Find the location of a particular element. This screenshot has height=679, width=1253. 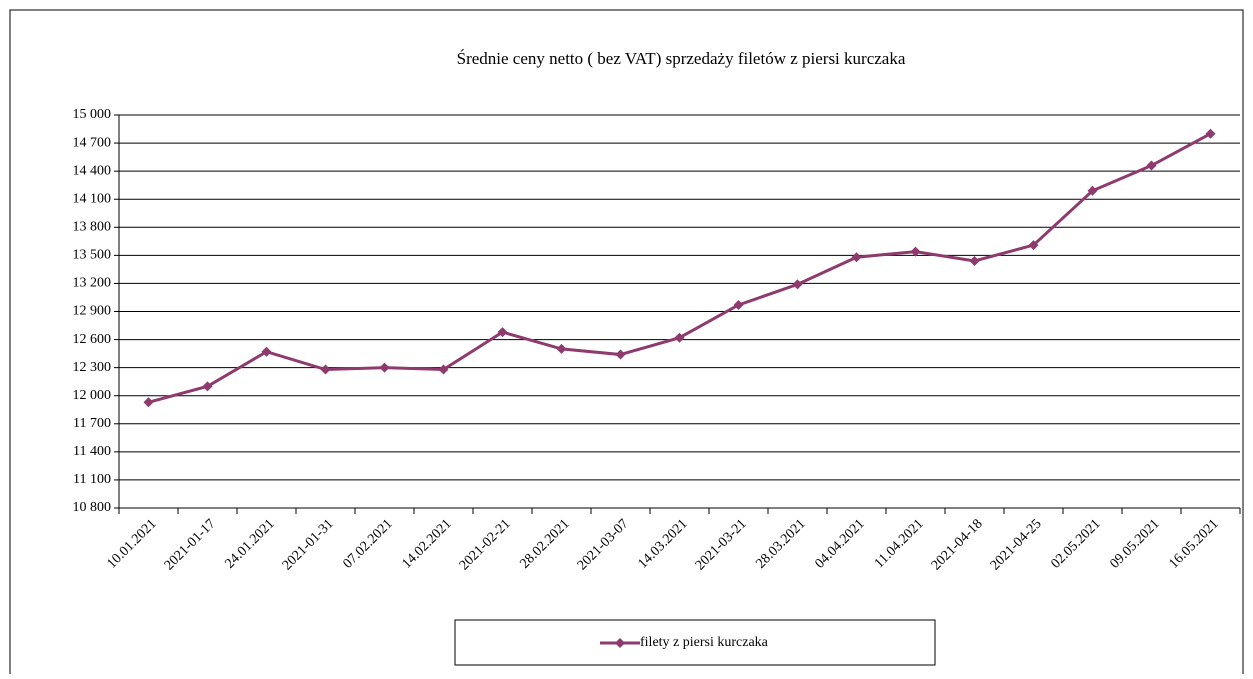

x-tick-label: 24.01.2021 is located at coordinates (249, 543).